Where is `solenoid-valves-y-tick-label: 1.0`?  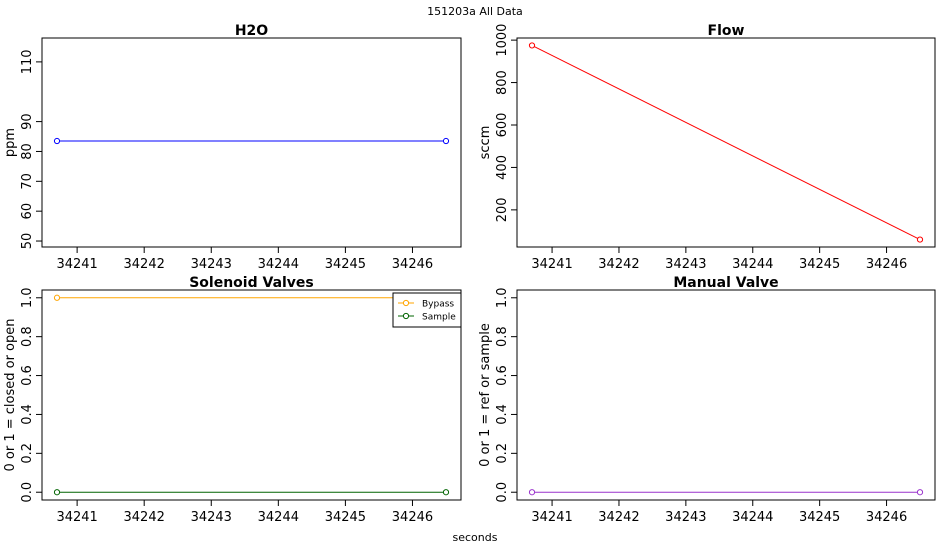 solenoid-valves-y-tick-label: 1.0 is located at coordinates (27, 297).